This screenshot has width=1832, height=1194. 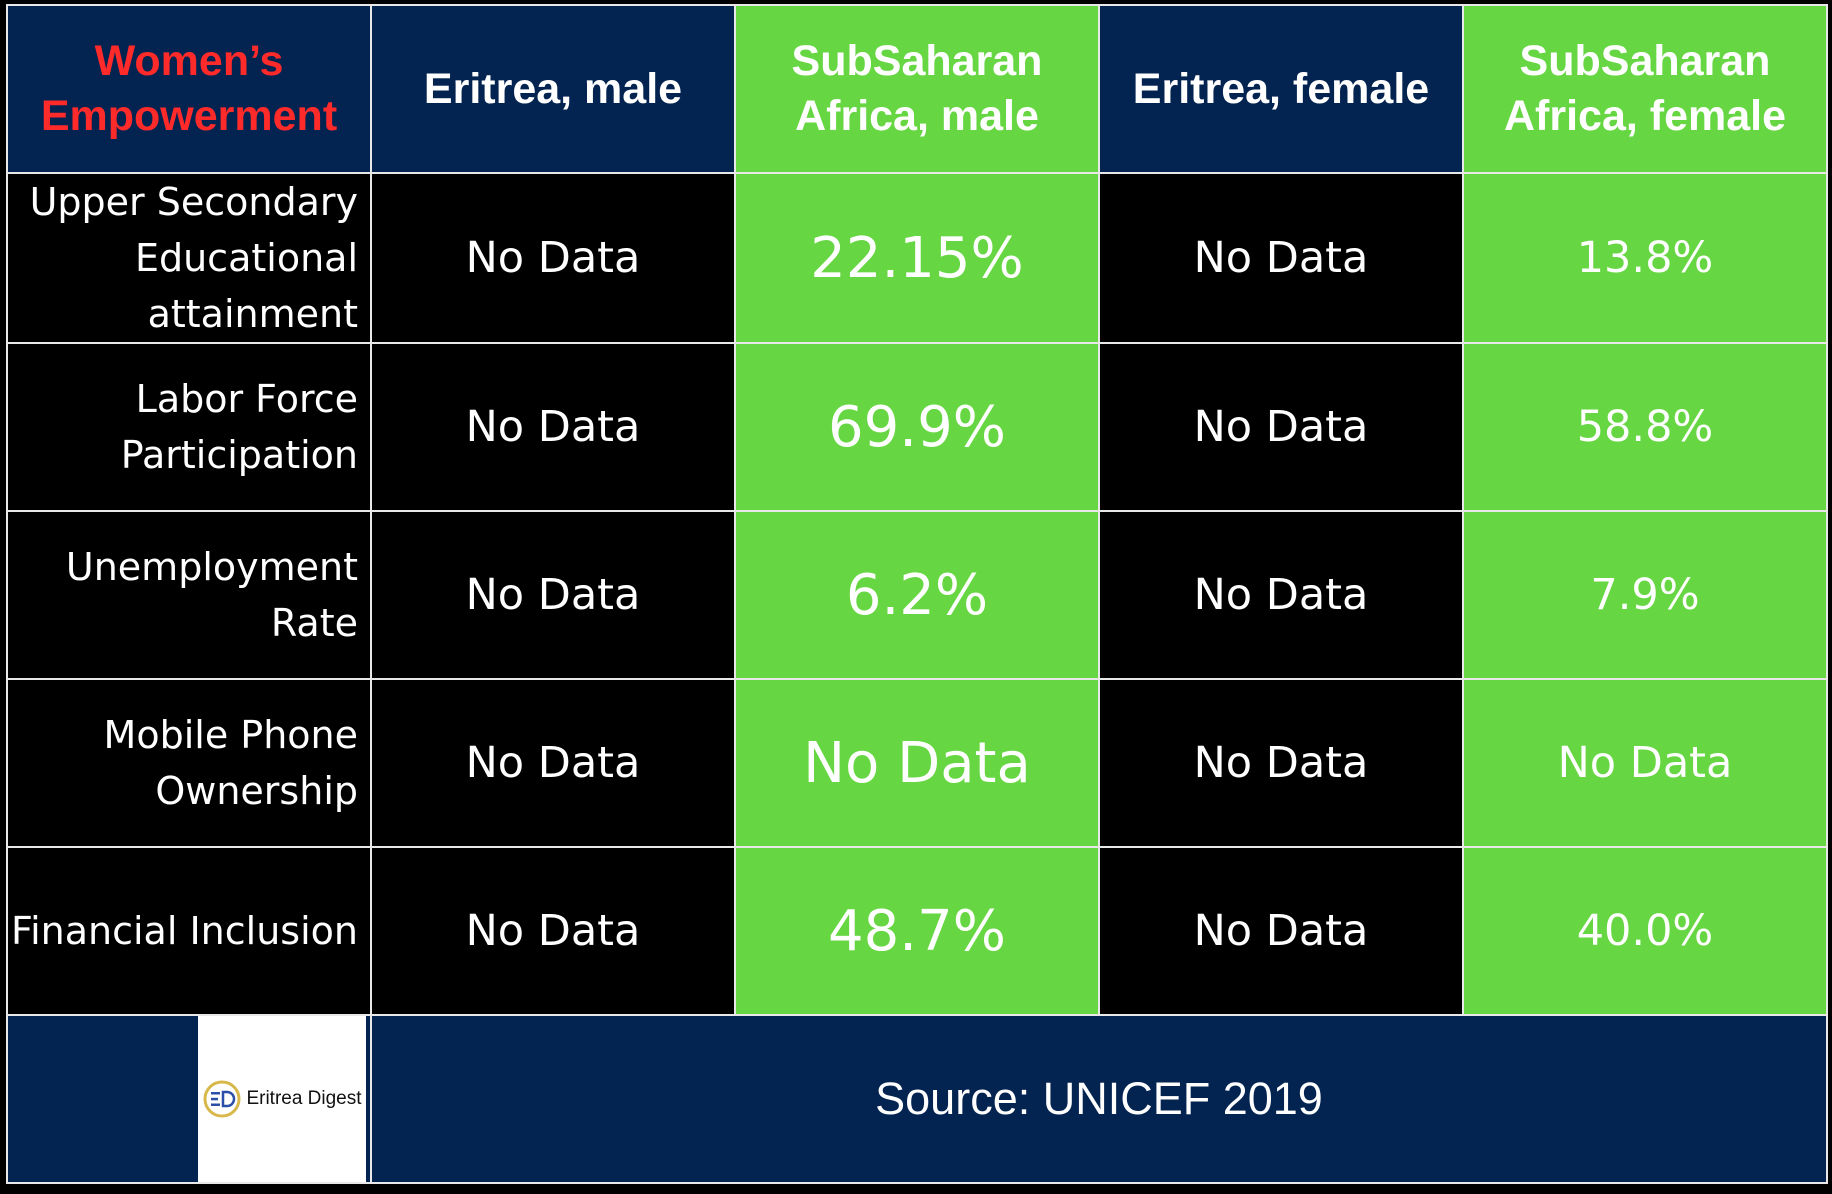 I want to click on column-header-ssa-female: SubSaharan Africa, female, so click(x=1645, y=89).